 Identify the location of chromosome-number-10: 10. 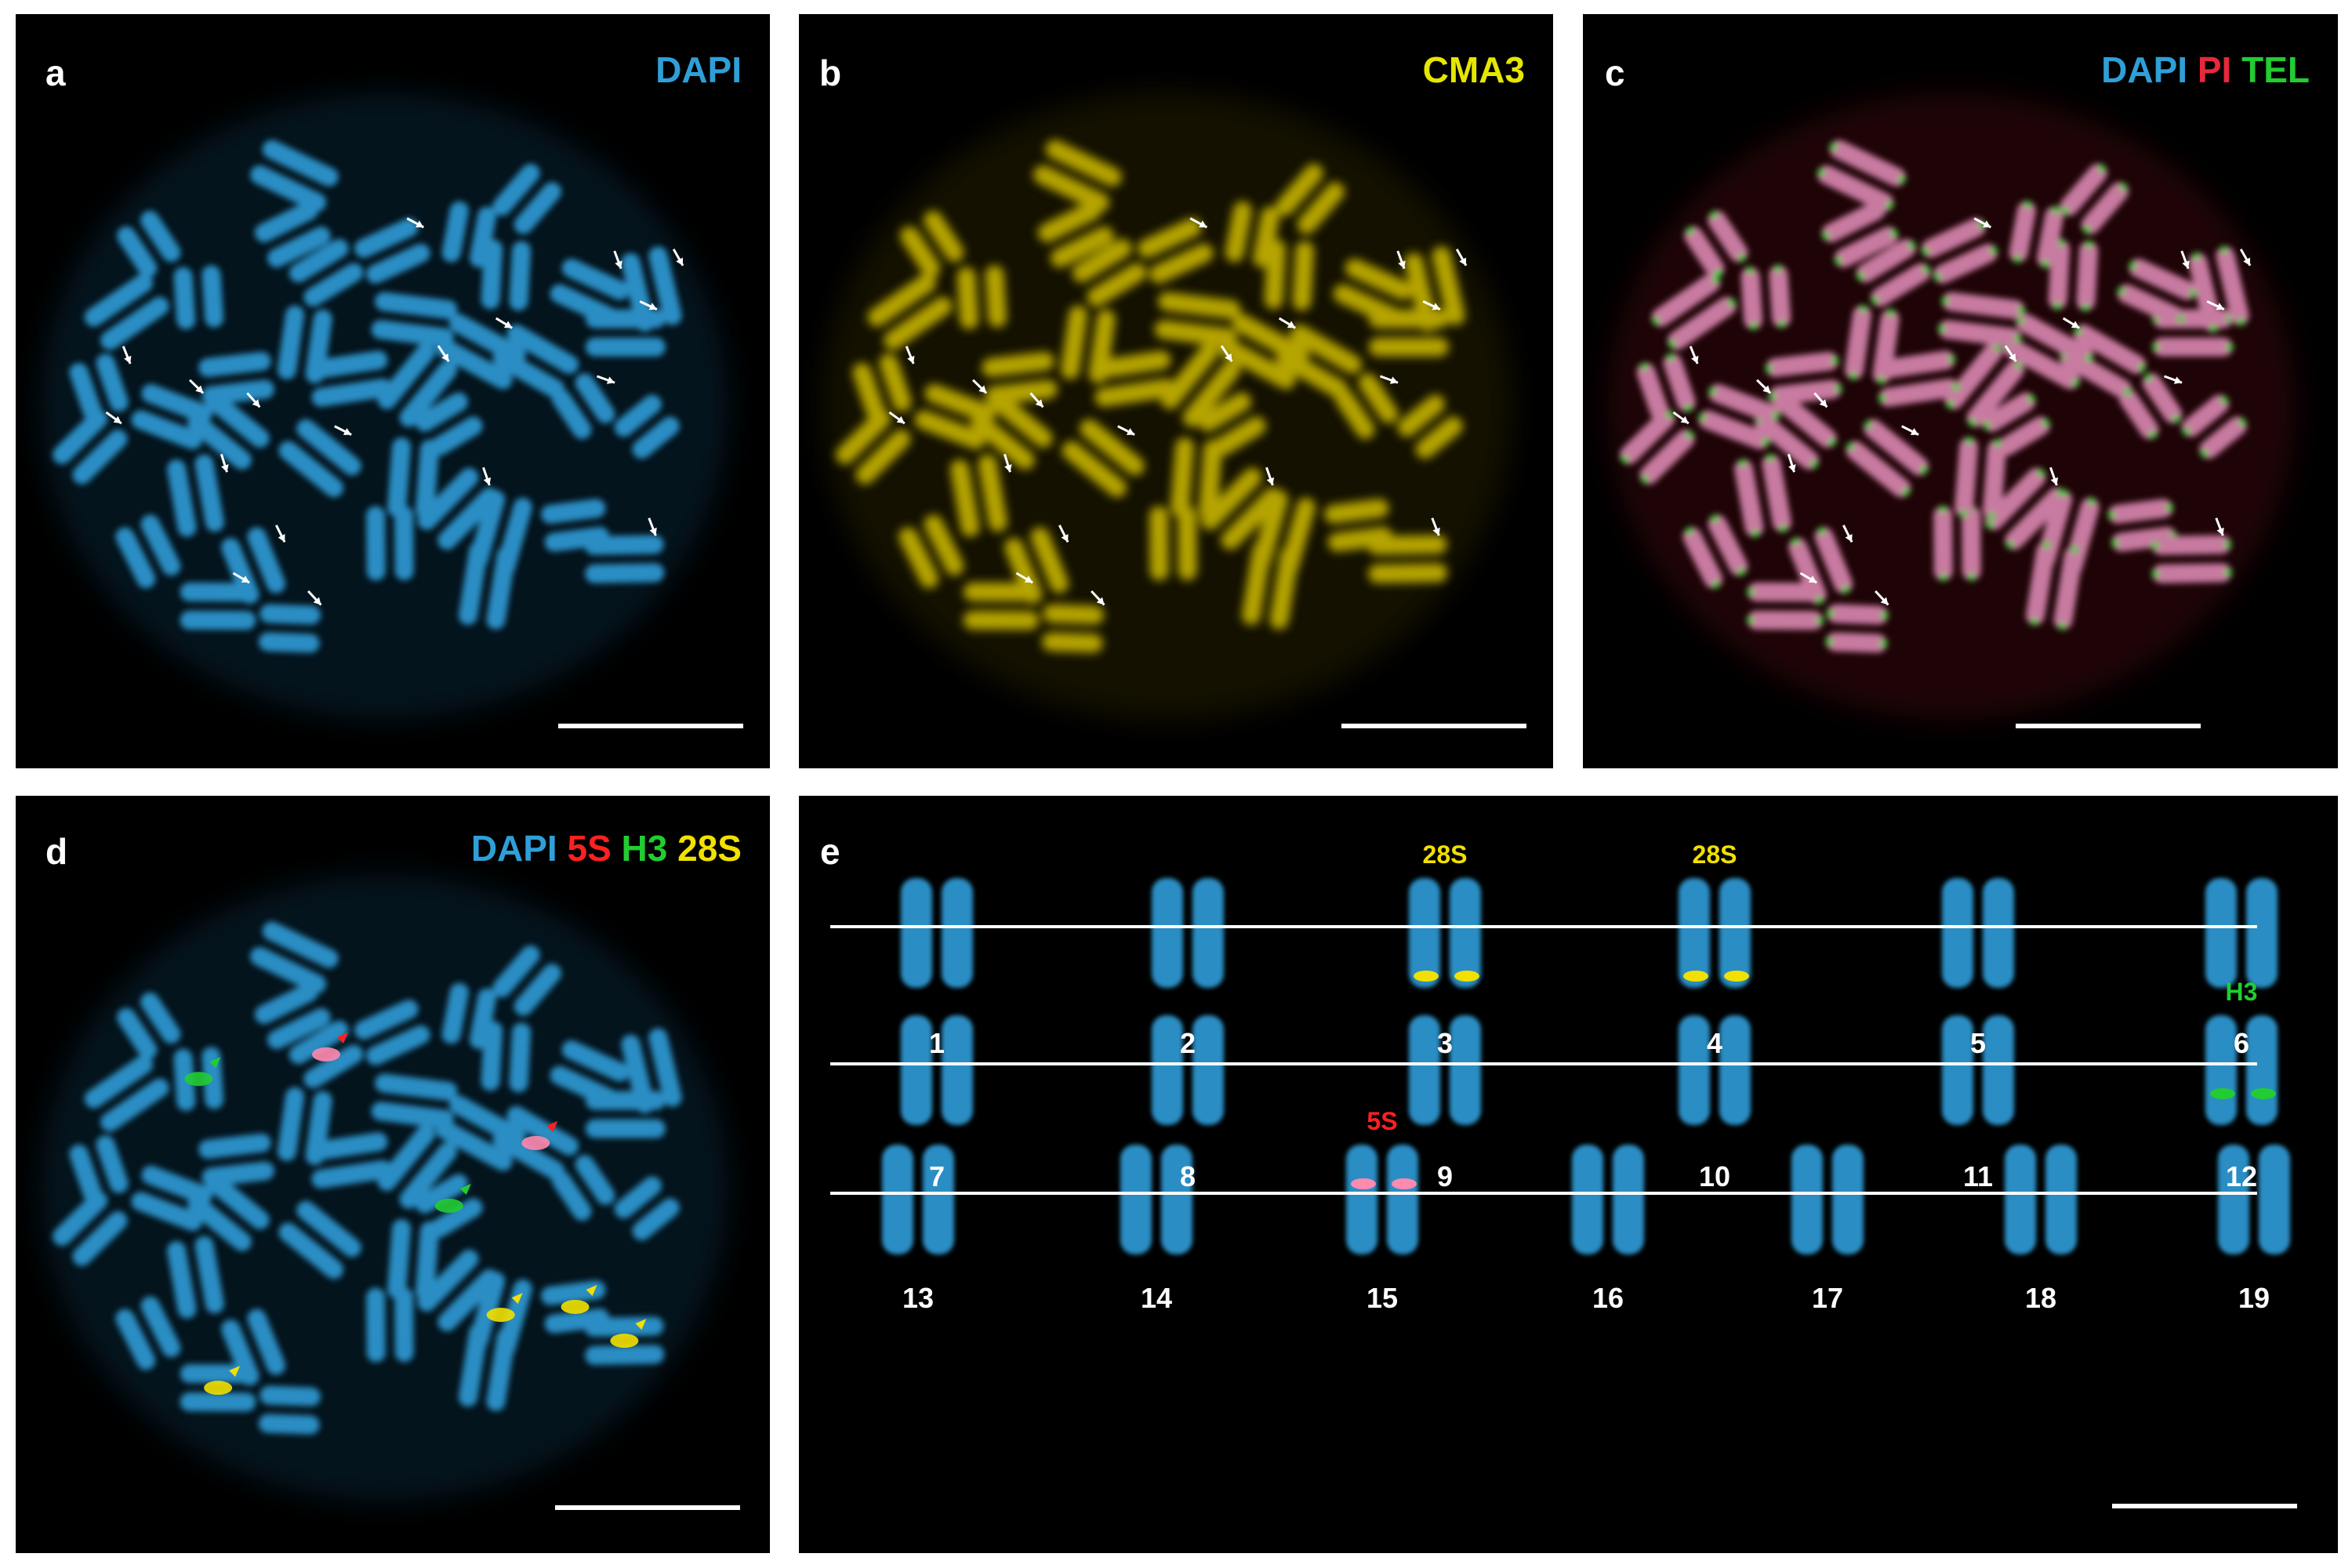
(1714, 1176).